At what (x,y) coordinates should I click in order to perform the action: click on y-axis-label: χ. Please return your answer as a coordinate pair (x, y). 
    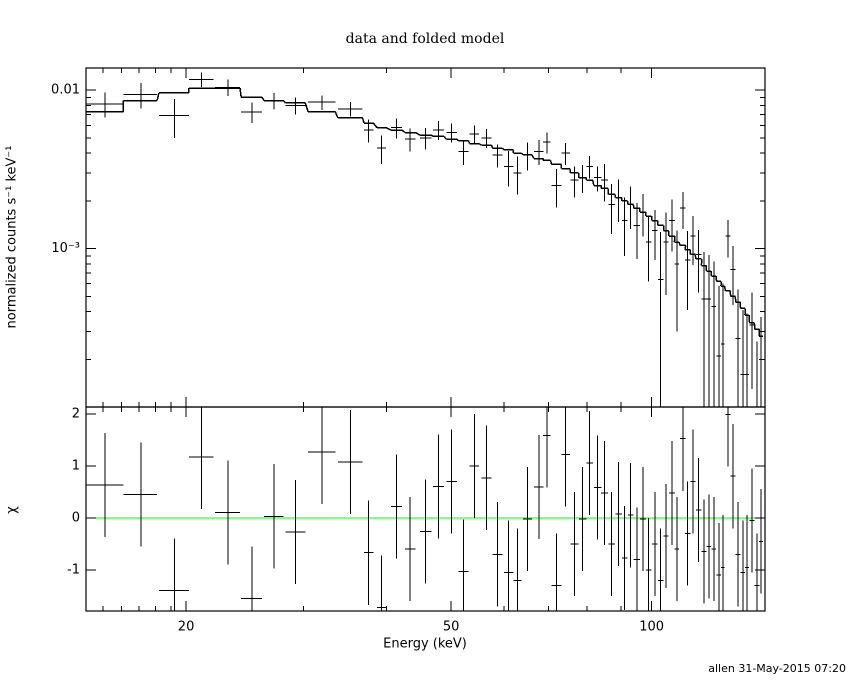
    Looking at the image, I should click on (12, 510).